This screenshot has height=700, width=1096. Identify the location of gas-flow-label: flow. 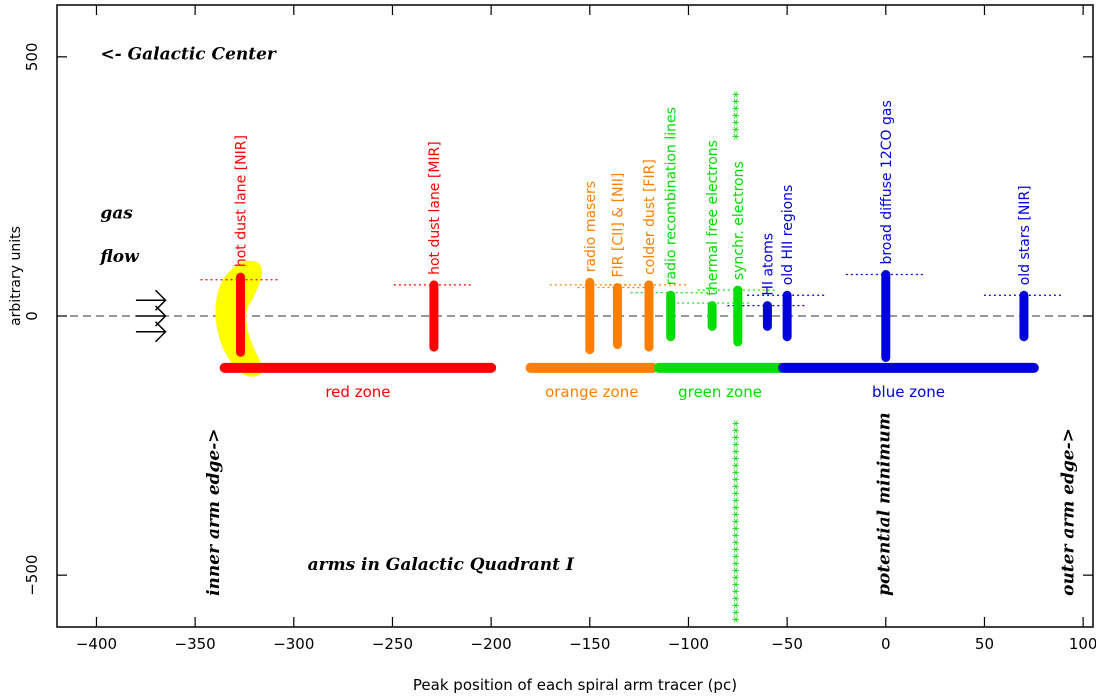
(119, 257).